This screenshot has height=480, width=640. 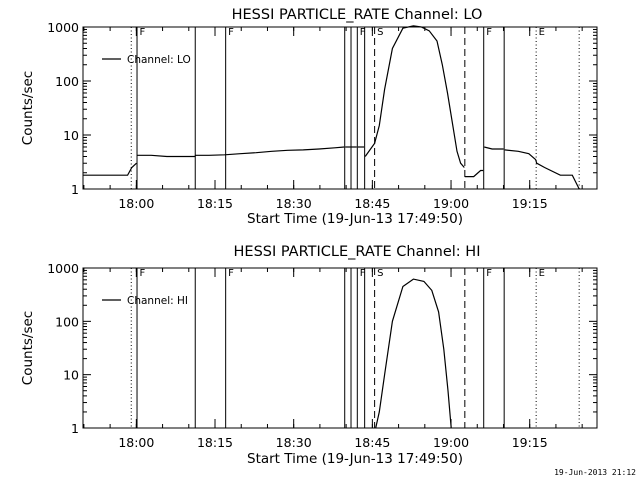 I want to click on chart-title: HESSI PARTICLE_RATE Channel: LO, so click(x=357, y=15).